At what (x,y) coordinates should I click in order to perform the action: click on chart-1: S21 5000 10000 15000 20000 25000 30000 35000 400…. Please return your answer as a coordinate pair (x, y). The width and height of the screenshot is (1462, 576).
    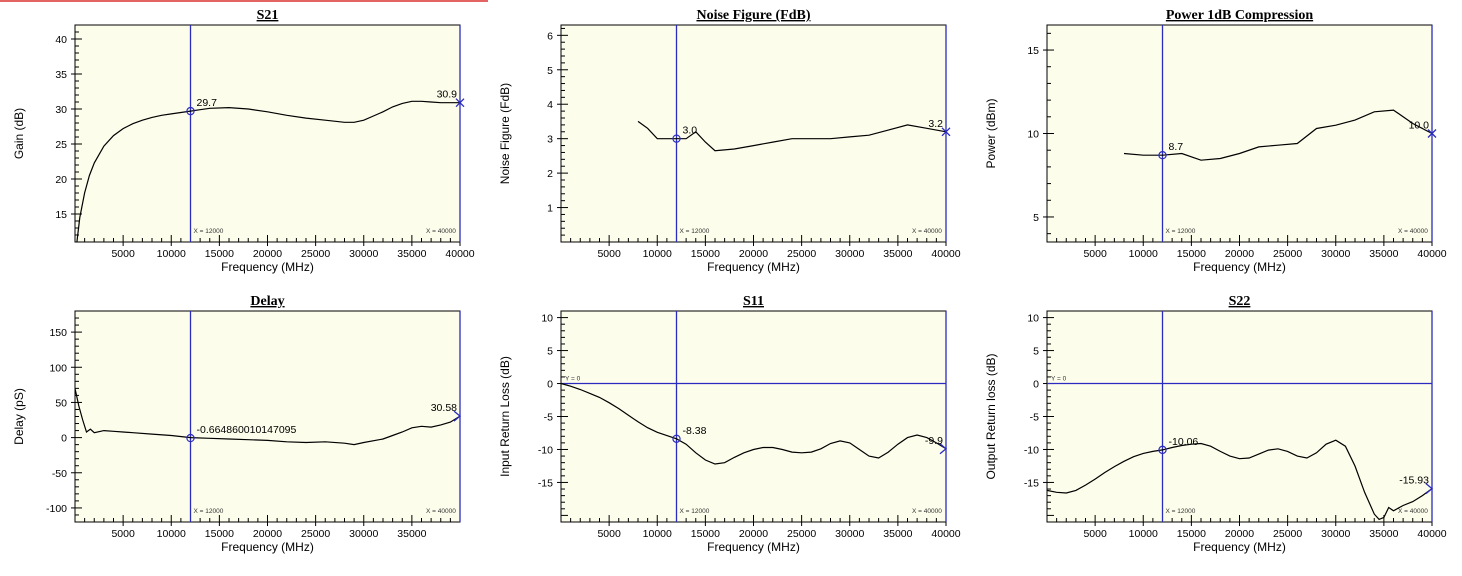
    Looking at the image, I should click on (243, 141).